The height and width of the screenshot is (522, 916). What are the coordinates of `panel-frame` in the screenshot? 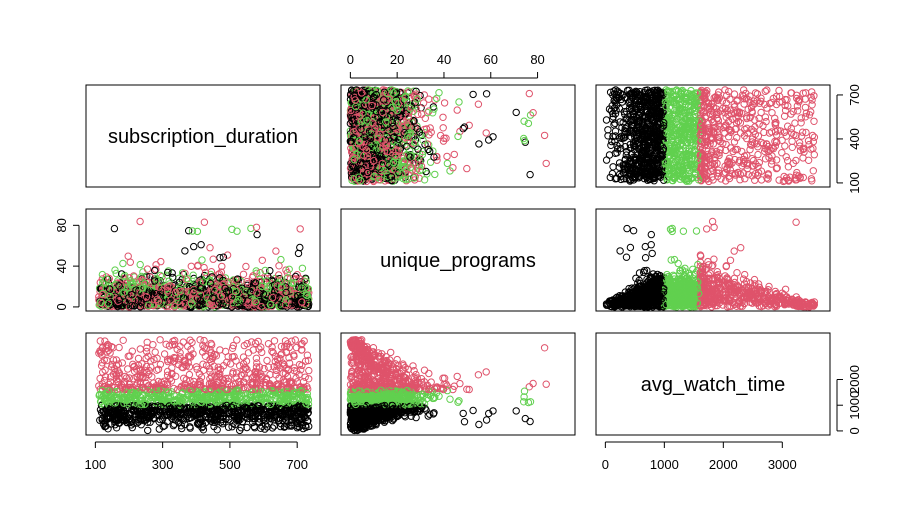 It's located at (203, 136).